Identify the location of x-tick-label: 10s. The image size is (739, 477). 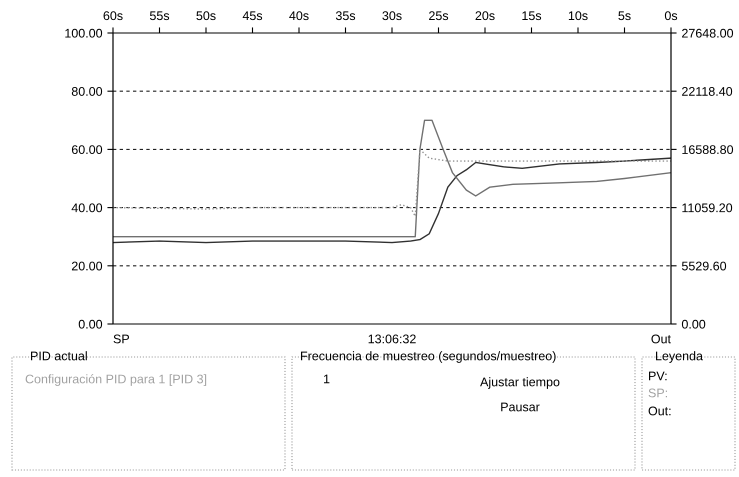
(578, 15).